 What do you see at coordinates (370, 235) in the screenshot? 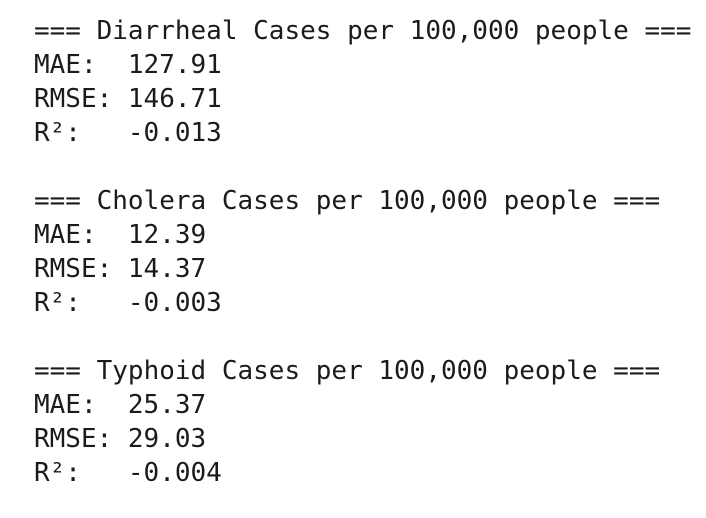
I see `metric-line: MAE: 12.39` at bounding box center [370, 235].